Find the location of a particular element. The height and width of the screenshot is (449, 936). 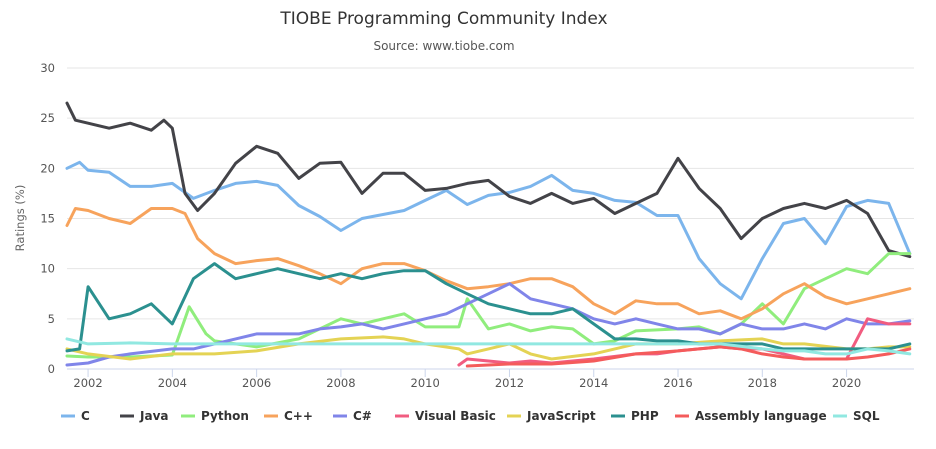

series-line-sql is located at coordinates (488, 346).